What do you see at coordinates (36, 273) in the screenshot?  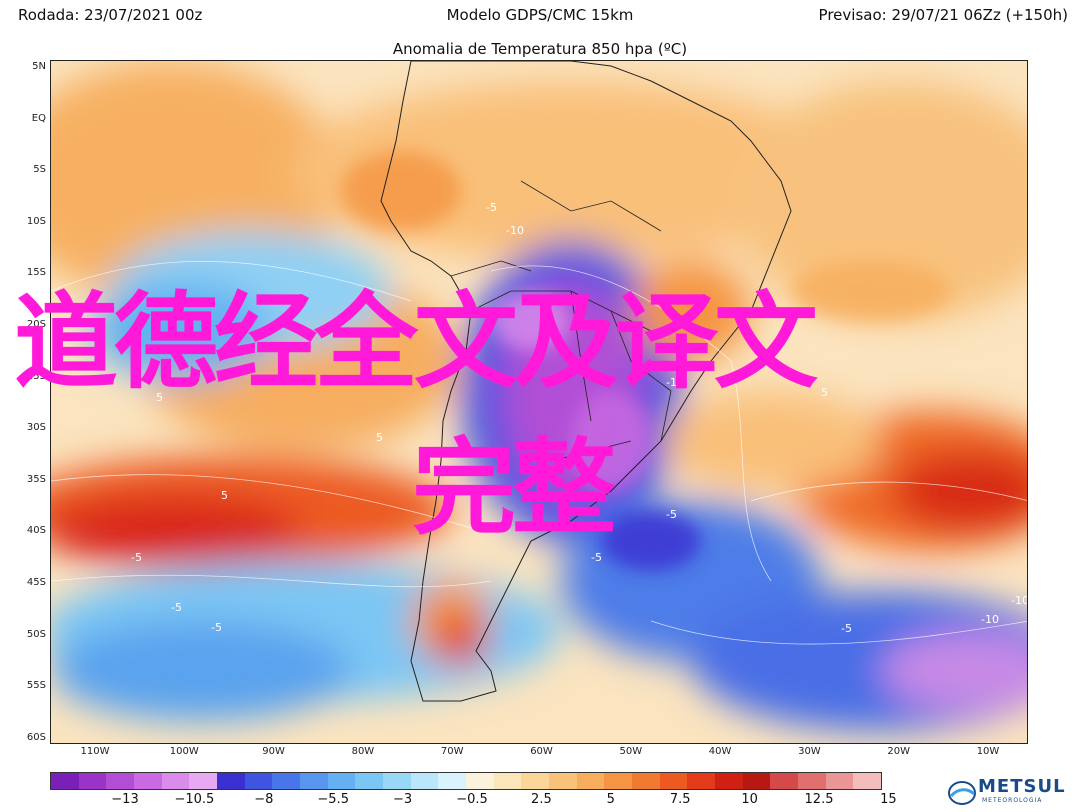 I see `latitude-label: 15S` at bounding box center [36, 273].